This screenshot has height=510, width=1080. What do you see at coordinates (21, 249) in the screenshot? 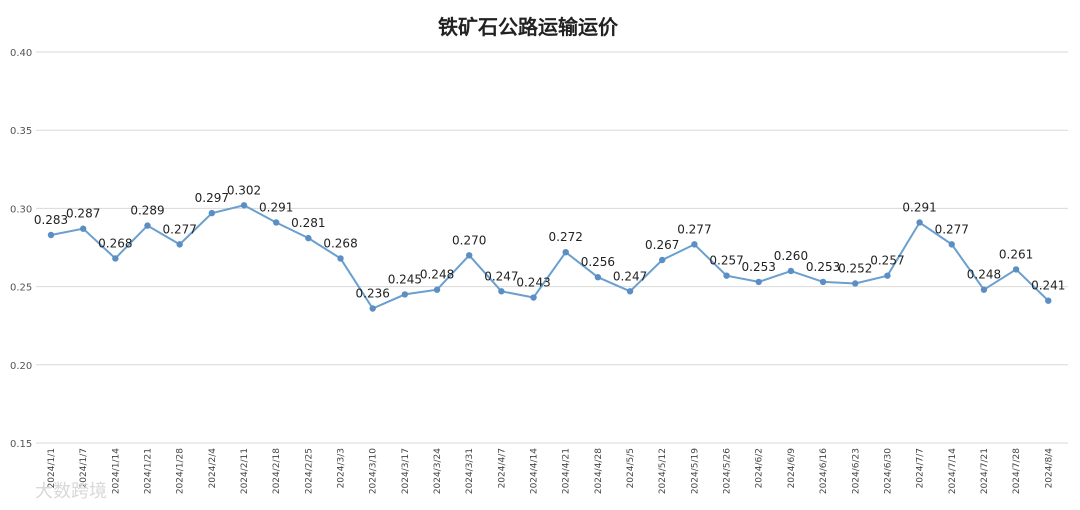
I see `y-axis-ticks: 0.15 0.20 0.25 0.30 0.35 0.40` at bounding box center [21, 249].